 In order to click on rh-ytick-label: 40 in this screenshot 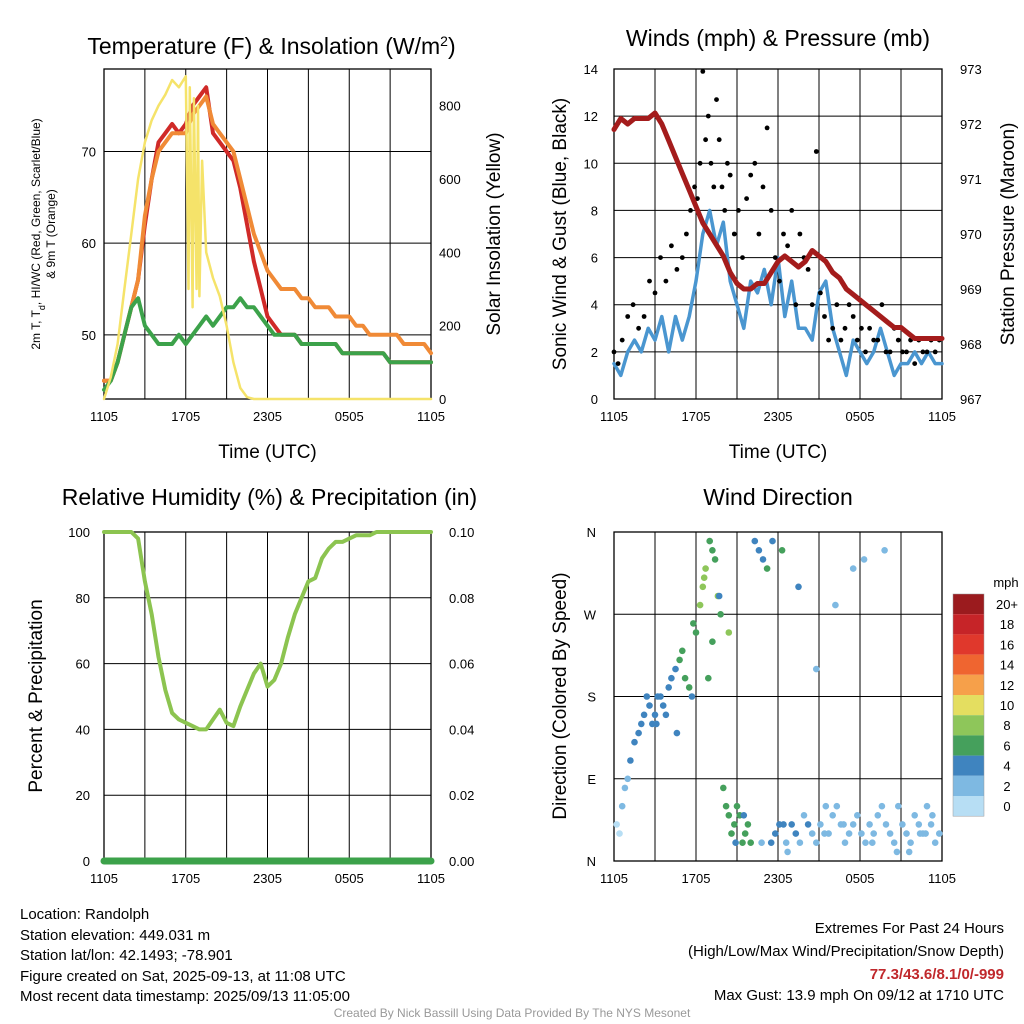, I will do `click(83, 729)`.